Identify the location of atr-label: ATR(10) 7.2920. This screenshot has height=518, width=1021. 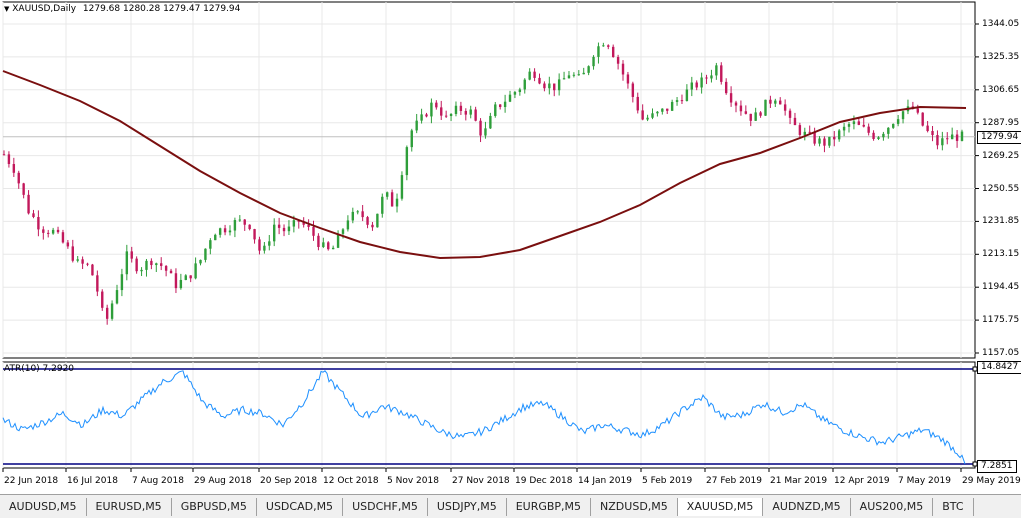
(39, 369).